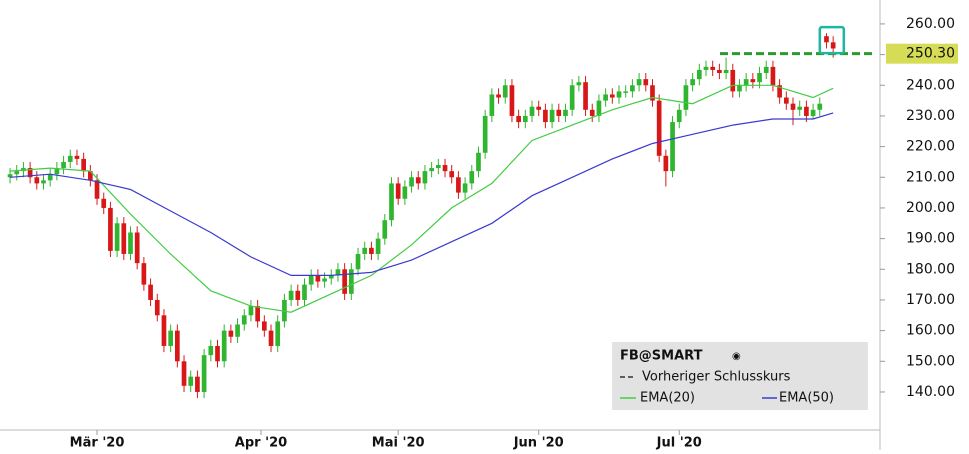 This screenshot has height=454, width=969. Describe the element at coordinates (806, 398) in the screenshot. I see `legend-label: EMA(50)` at that location.